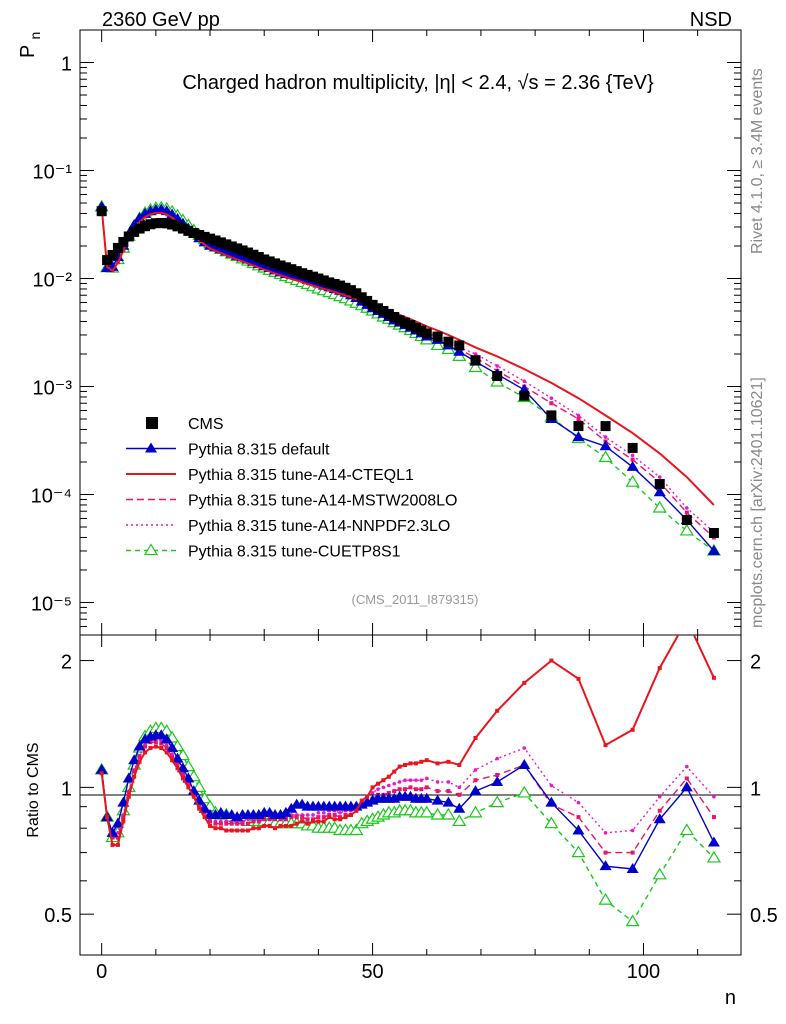  What do you see at coordinates (408, 825) in the screenshot?
I see `series-5-ratio-line` at bounding box center [408, 825].